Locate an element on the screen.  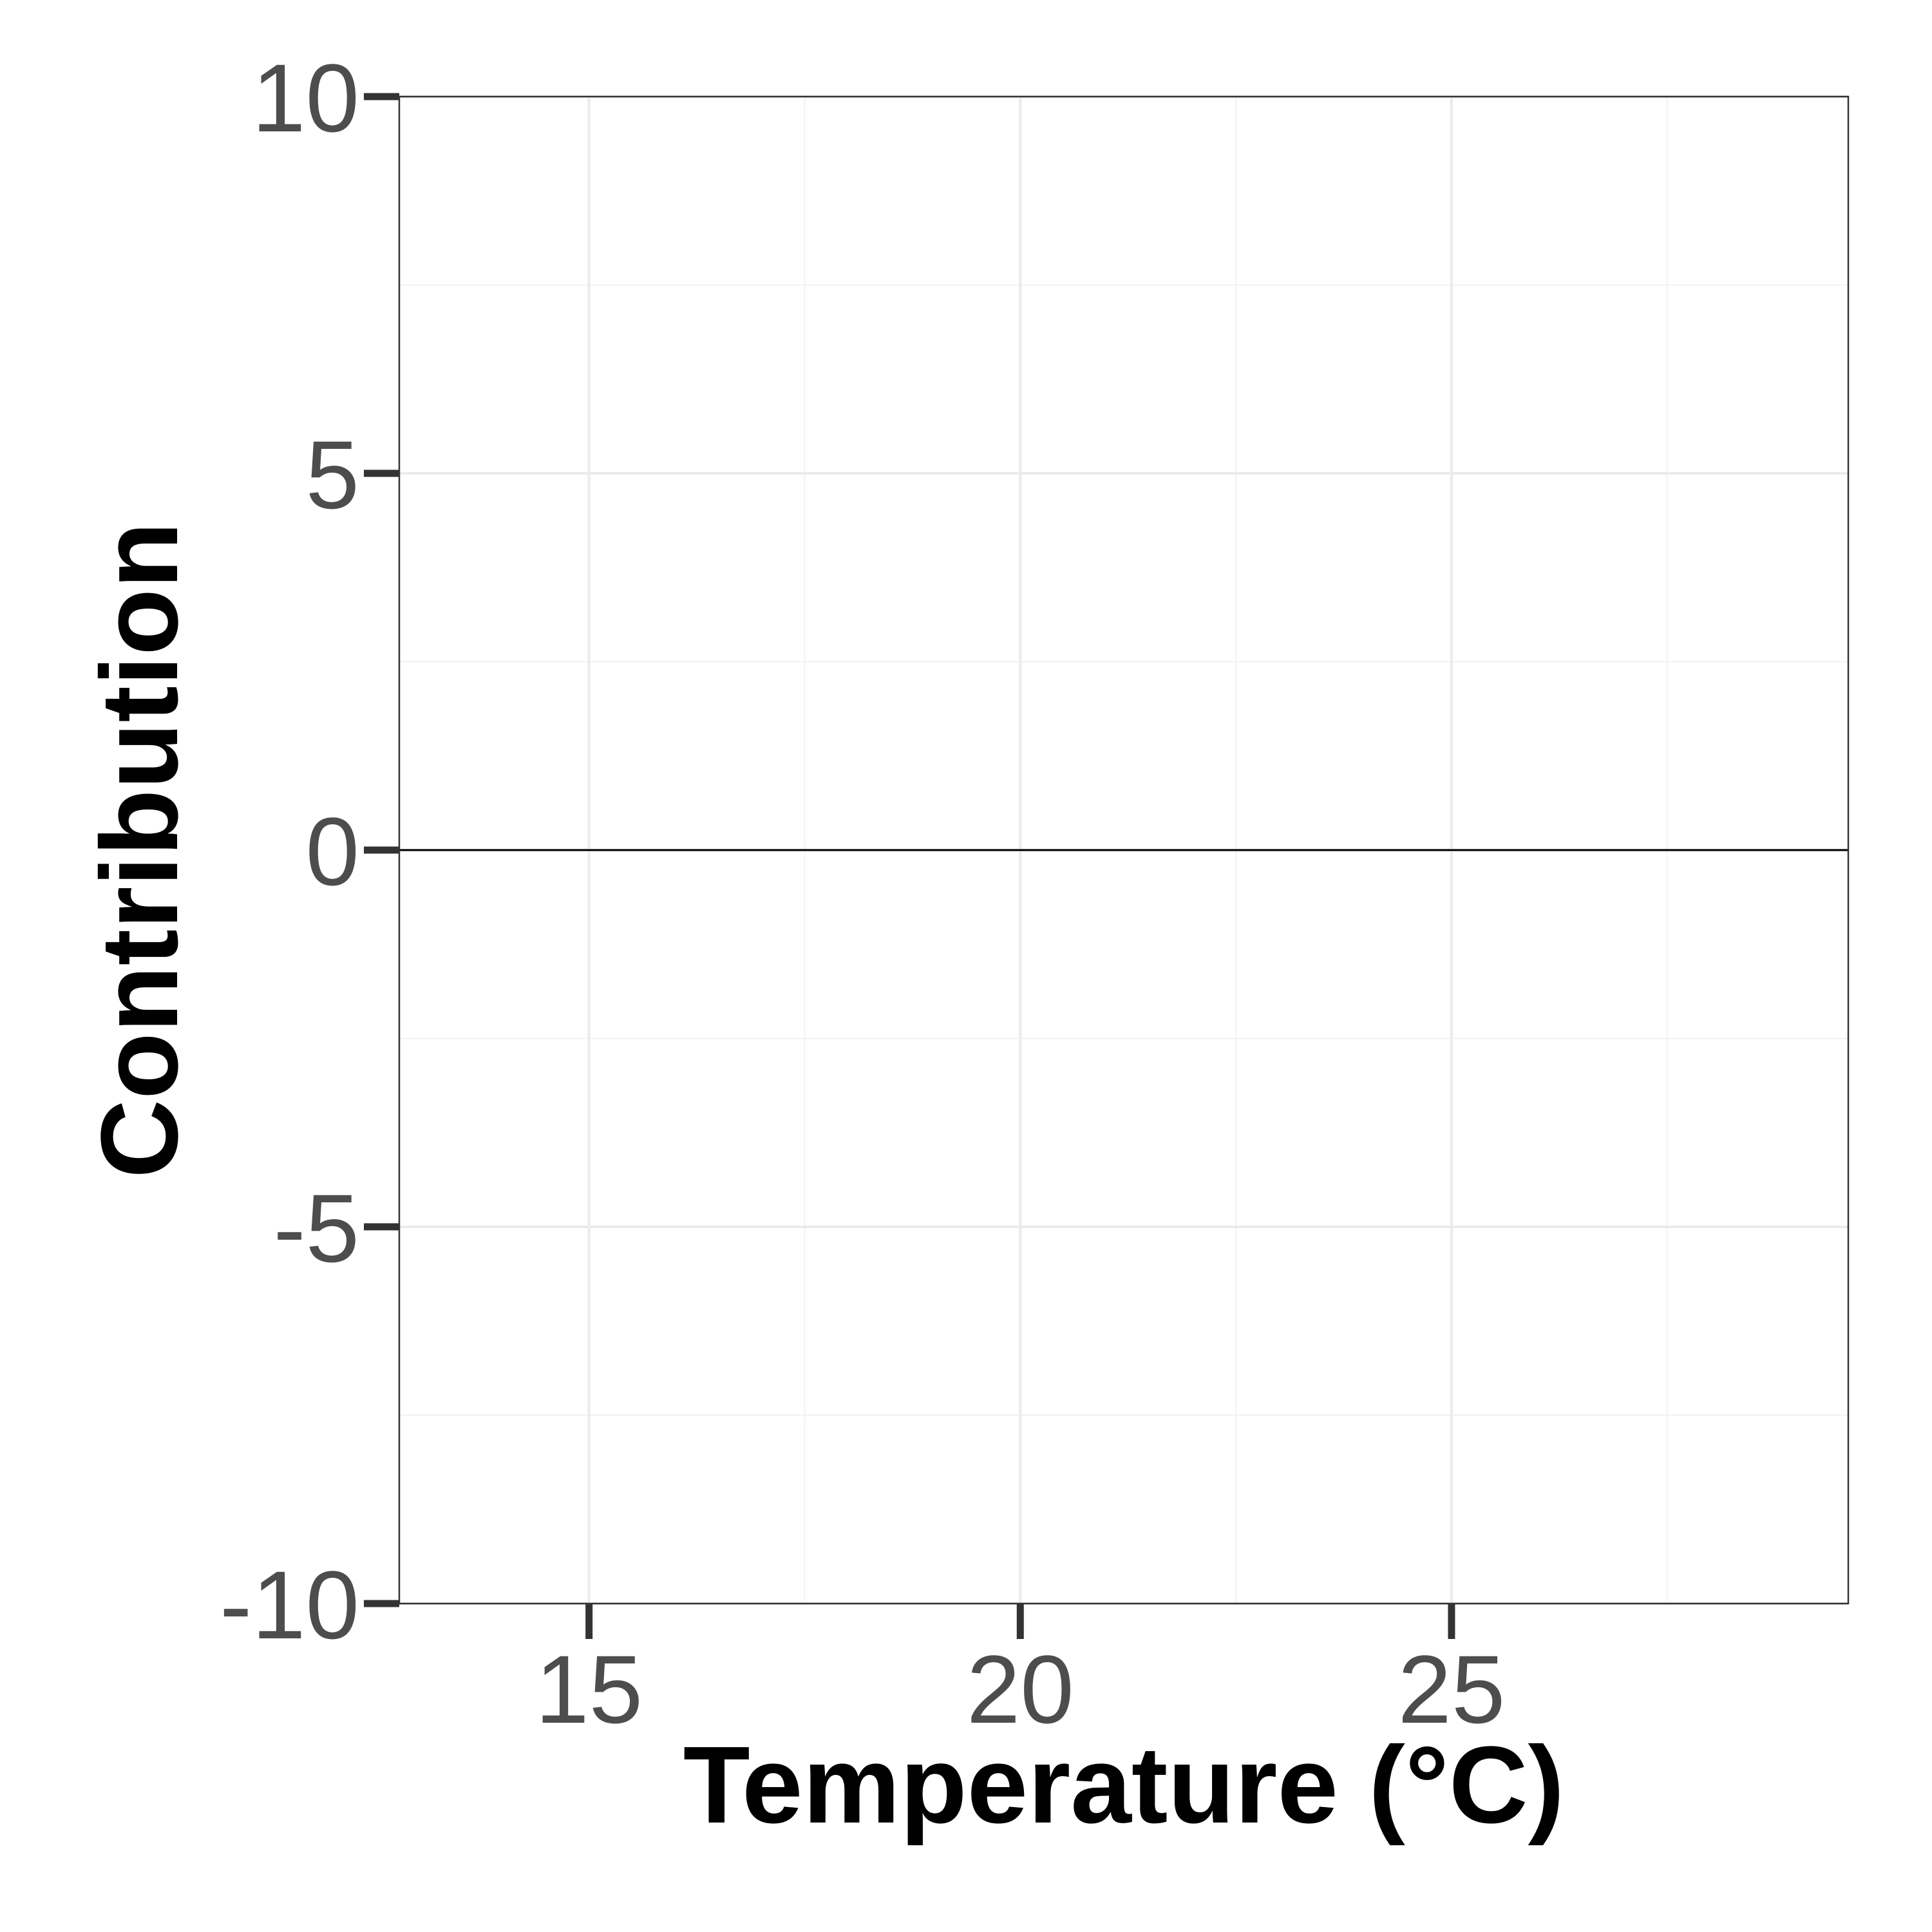
y-tick-label: 5 is located at coordinates (333, 475).